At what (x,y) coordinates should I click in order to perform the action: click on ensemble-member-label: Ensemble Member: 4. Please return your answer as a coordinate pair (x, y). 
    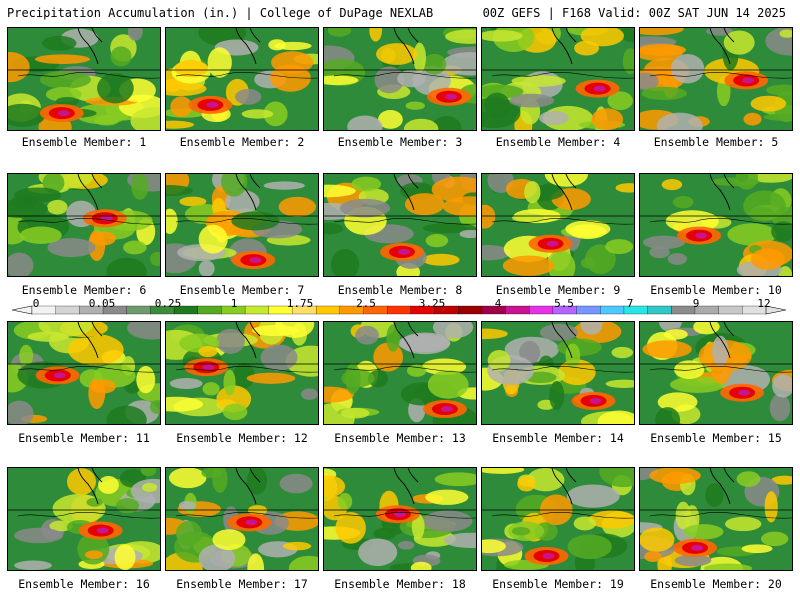
    Looking at the image, I should click on (558, 142).